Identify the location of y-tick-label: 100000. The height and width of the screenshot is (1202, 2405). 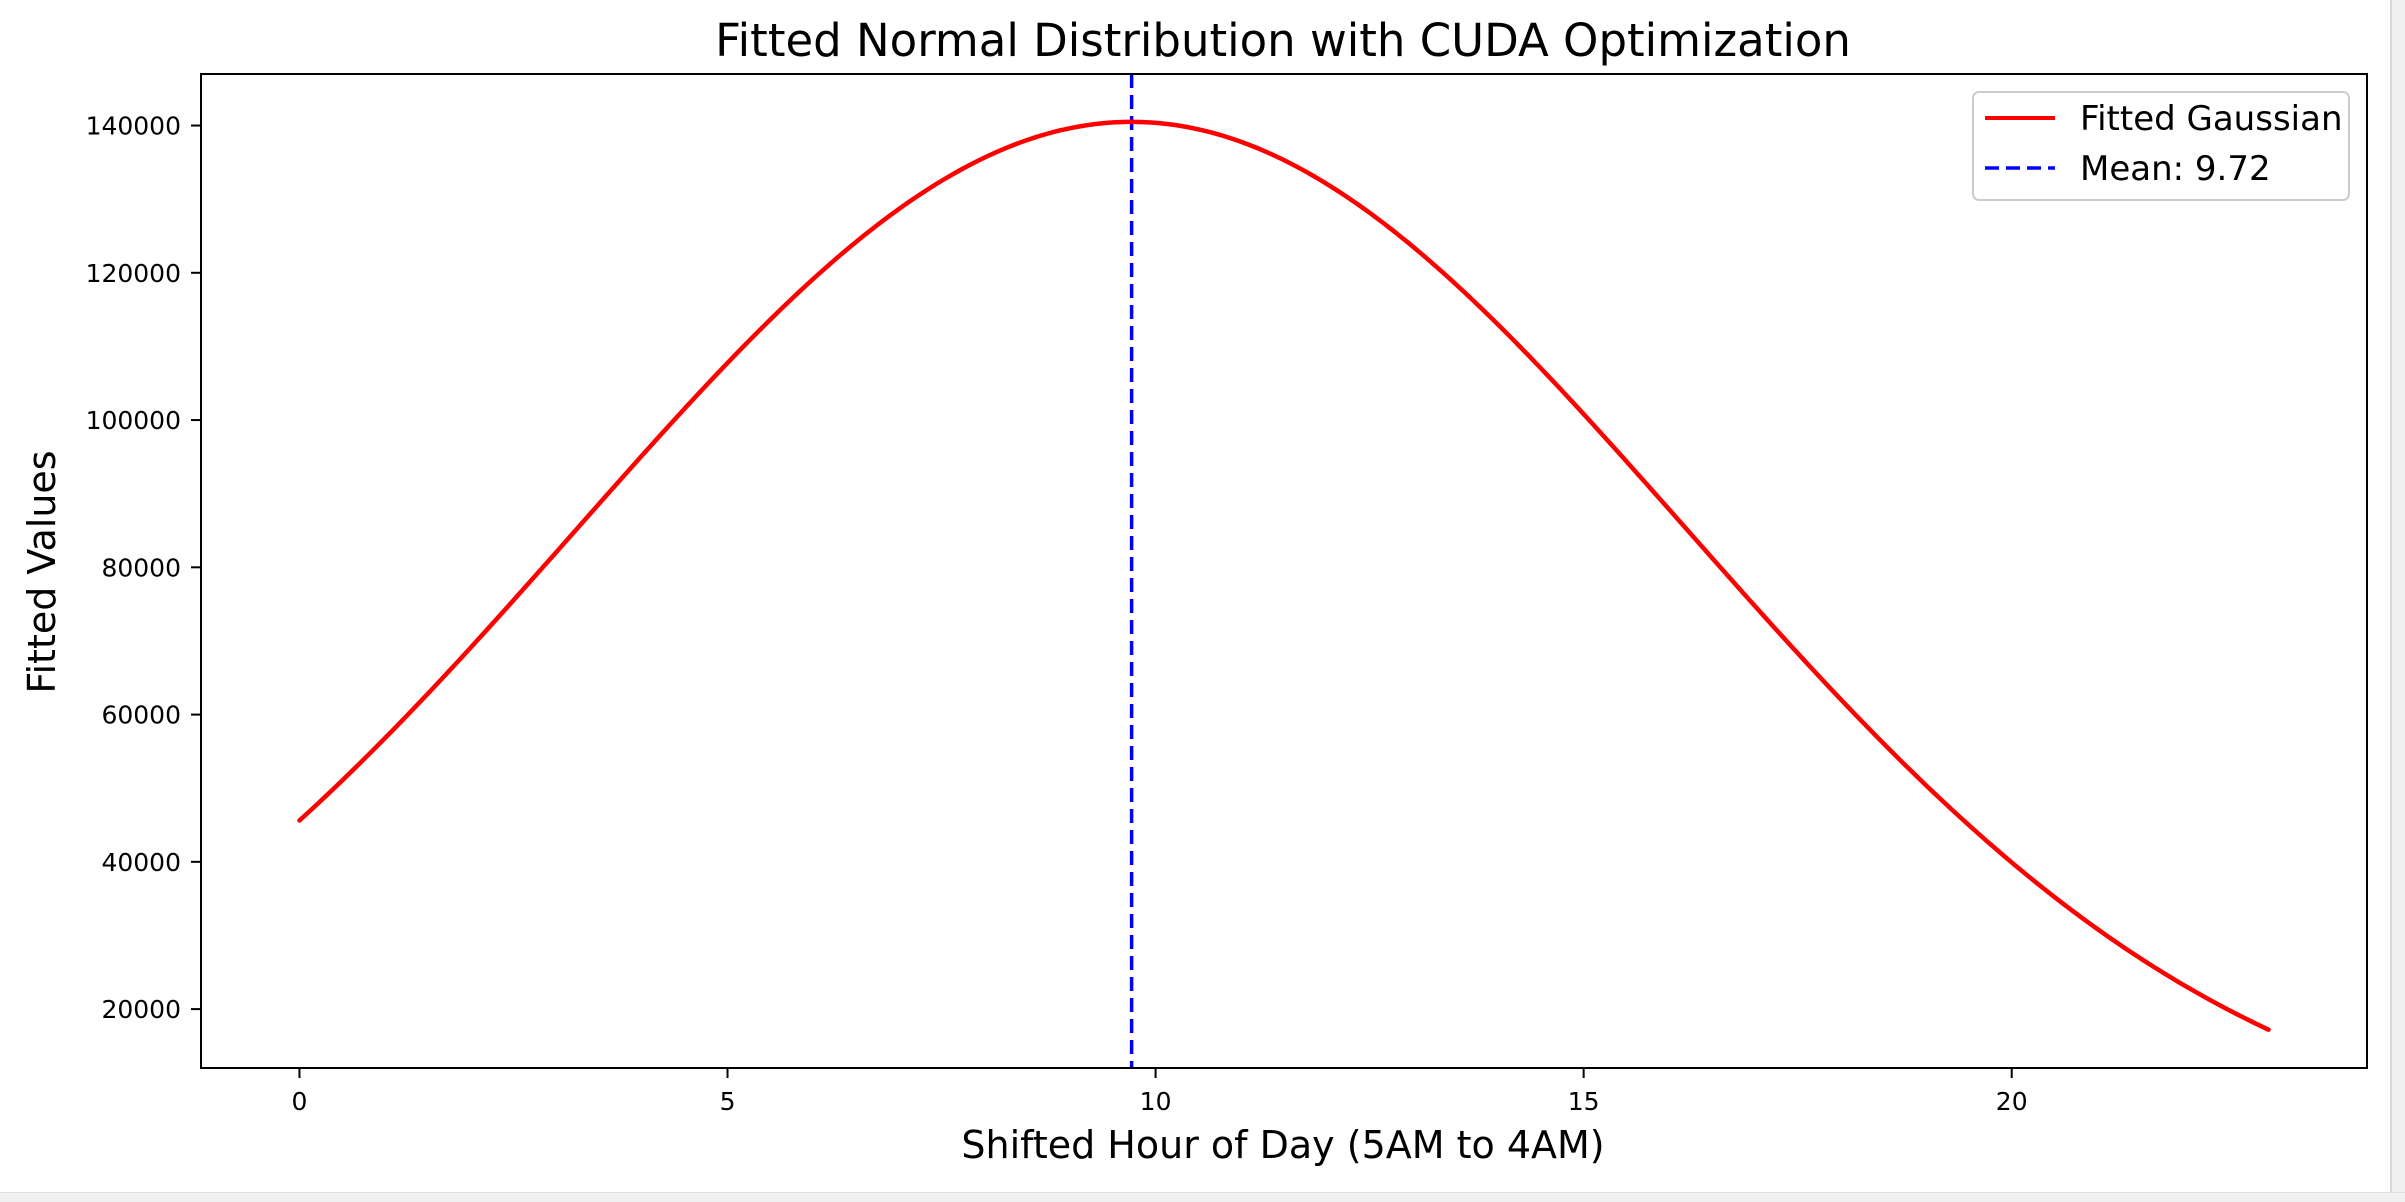
(133, 420).